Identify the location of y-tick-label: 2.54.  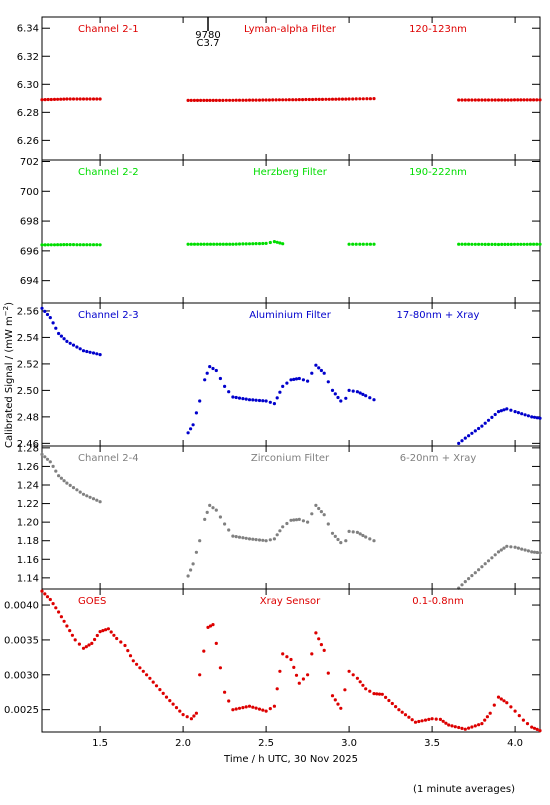
(28, 338).